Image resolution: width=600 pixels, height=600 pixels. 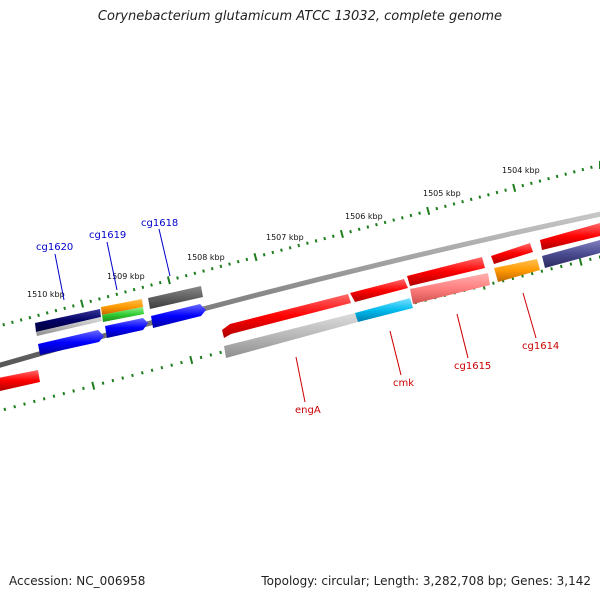 I want to click on gene-engA-lower, so click(x=291, y=335).